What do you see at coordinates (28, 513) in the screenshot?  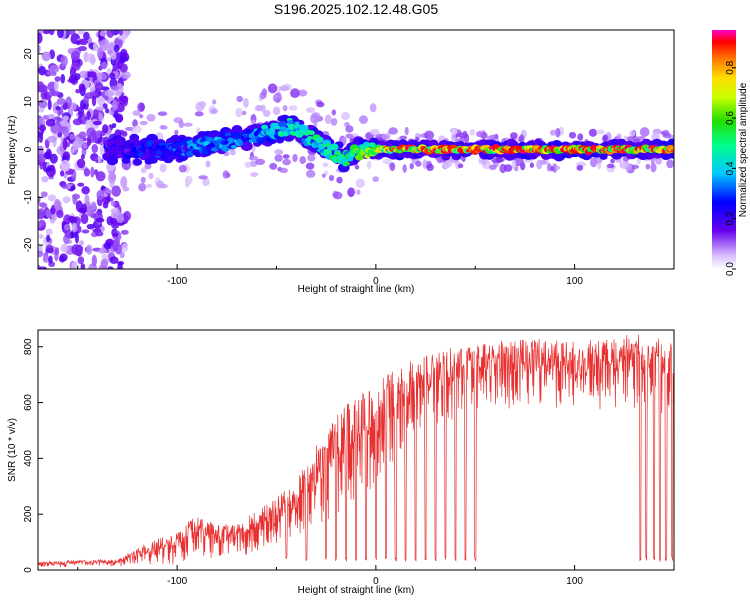 I see `y-tick-label: 200` at bounding box center [28, 513].